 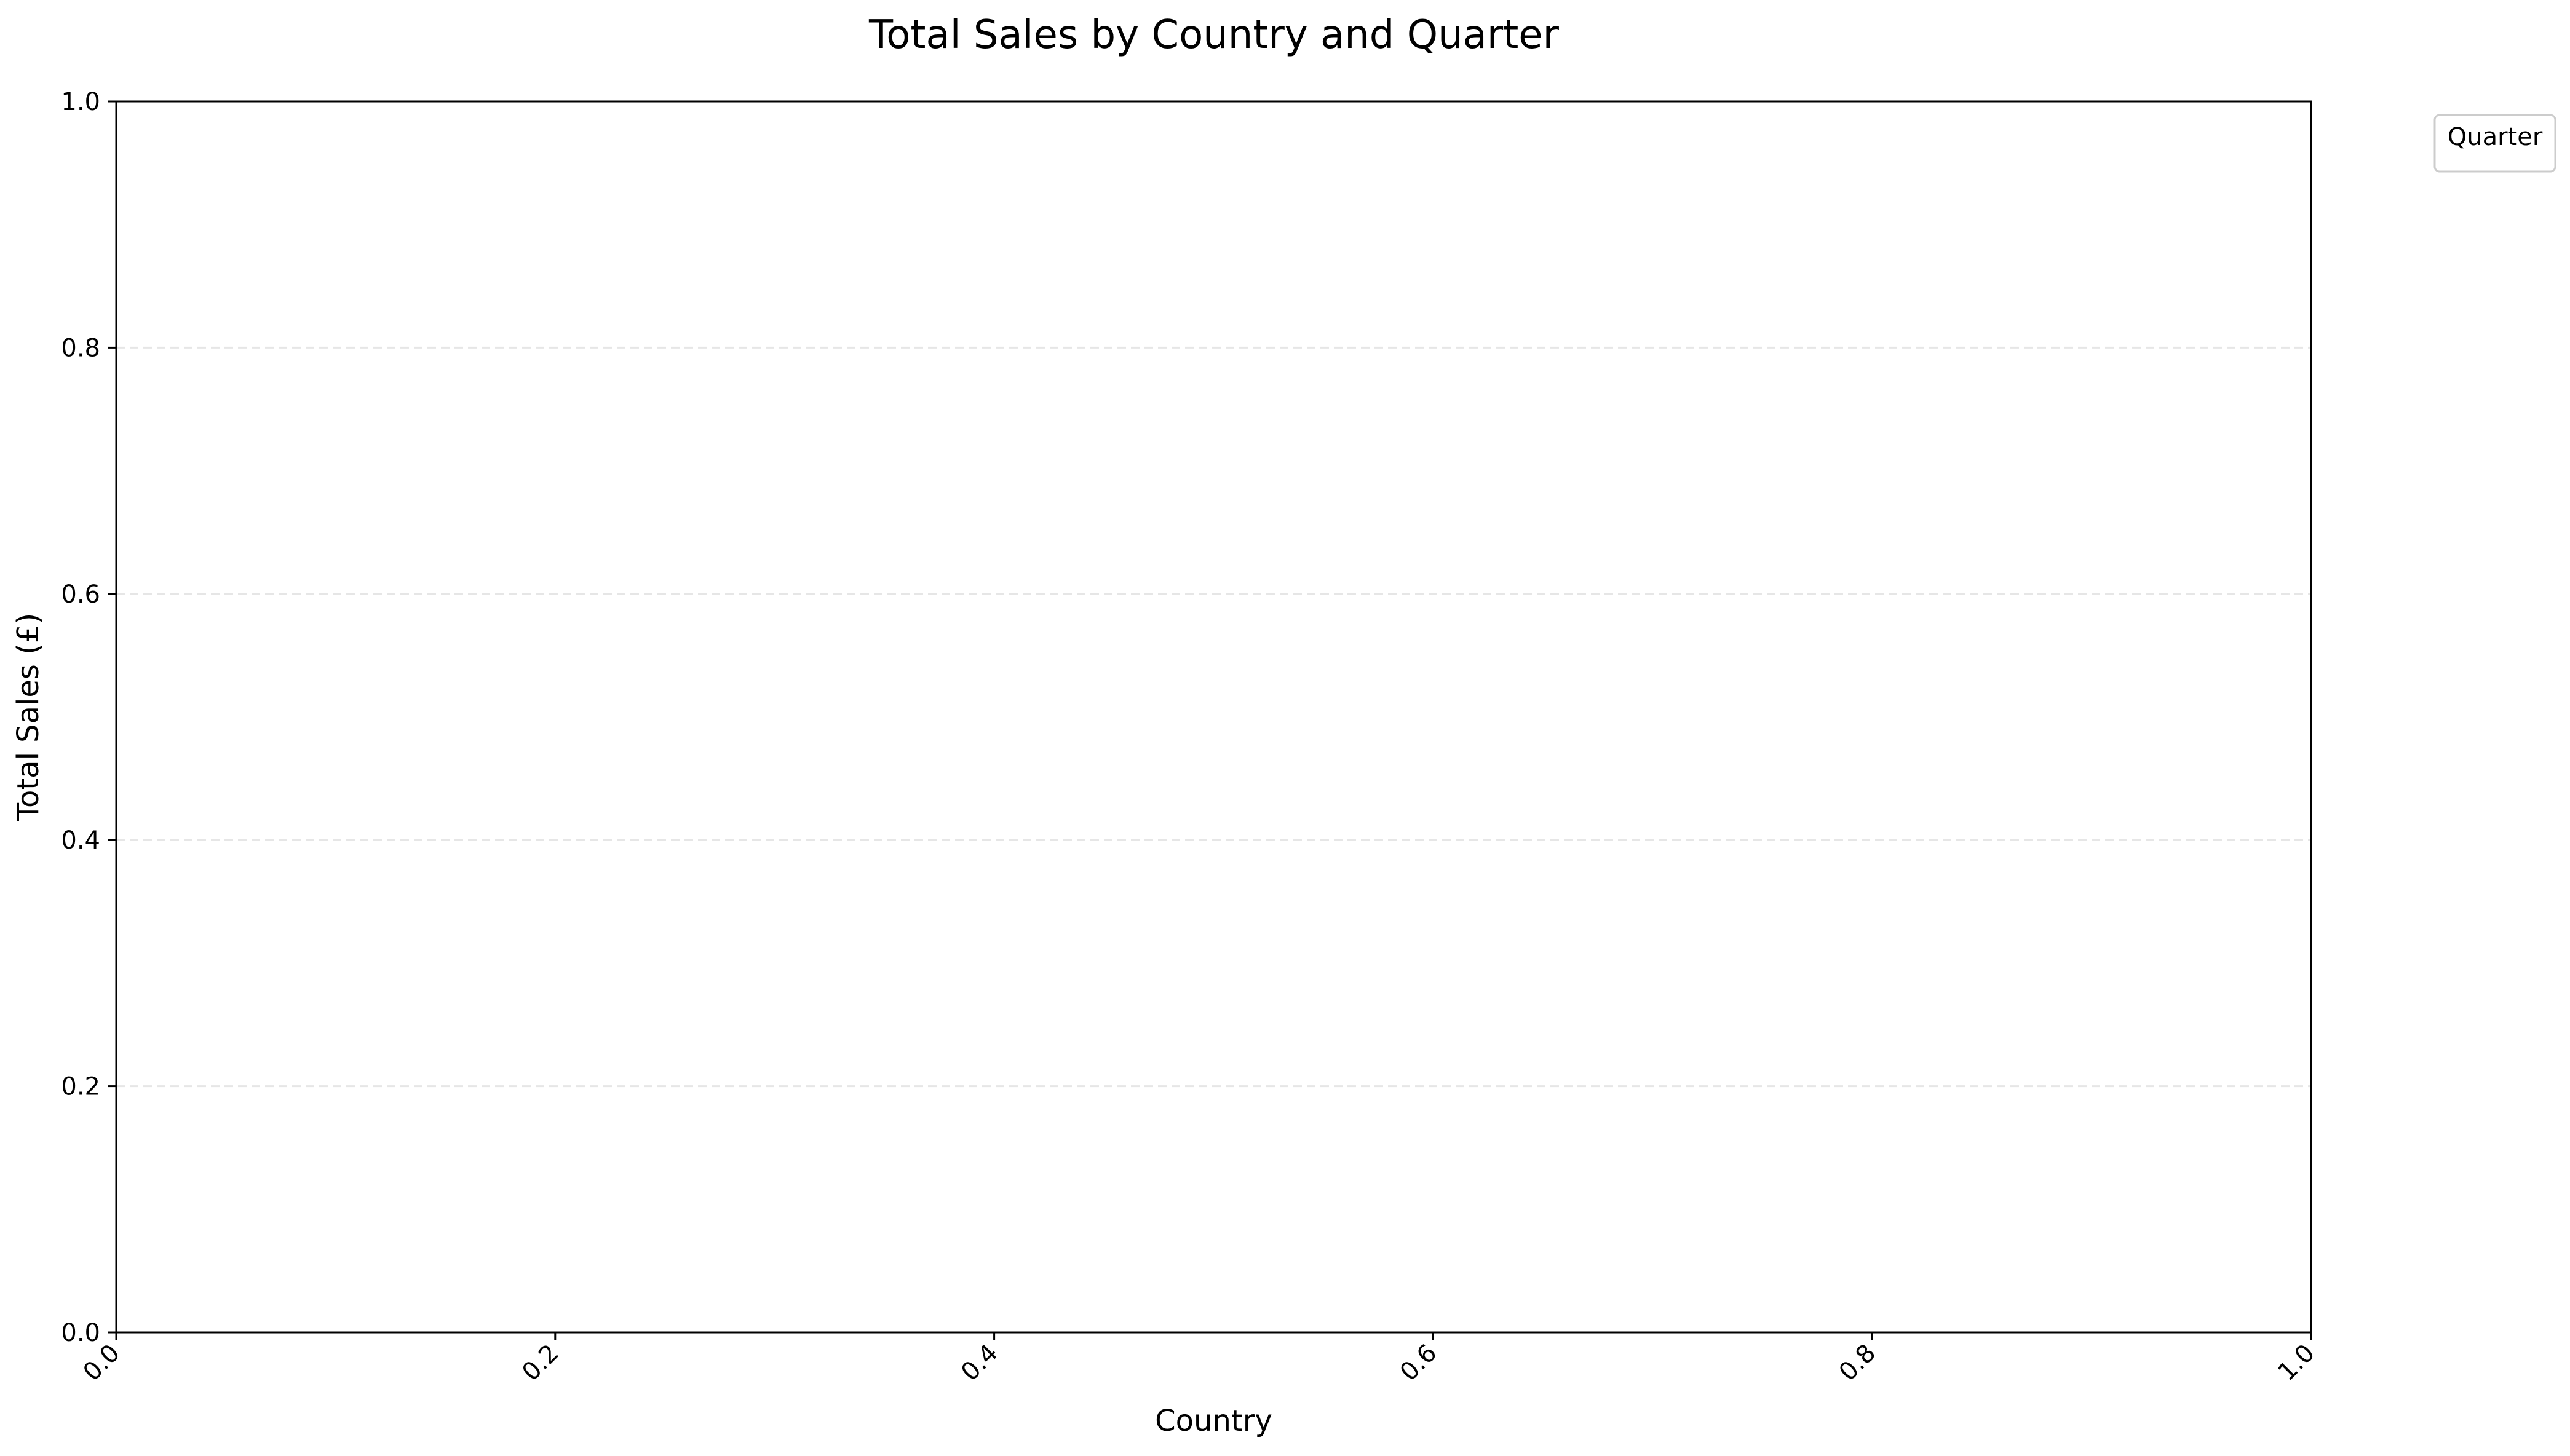 I want to click on legend: Quarter, so click(x=2494, y=143).